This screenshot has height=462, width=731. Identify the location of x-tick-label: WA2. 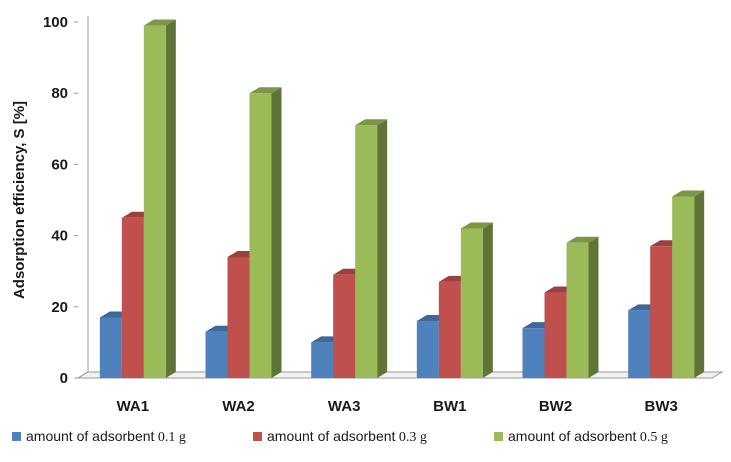
(238, 406).